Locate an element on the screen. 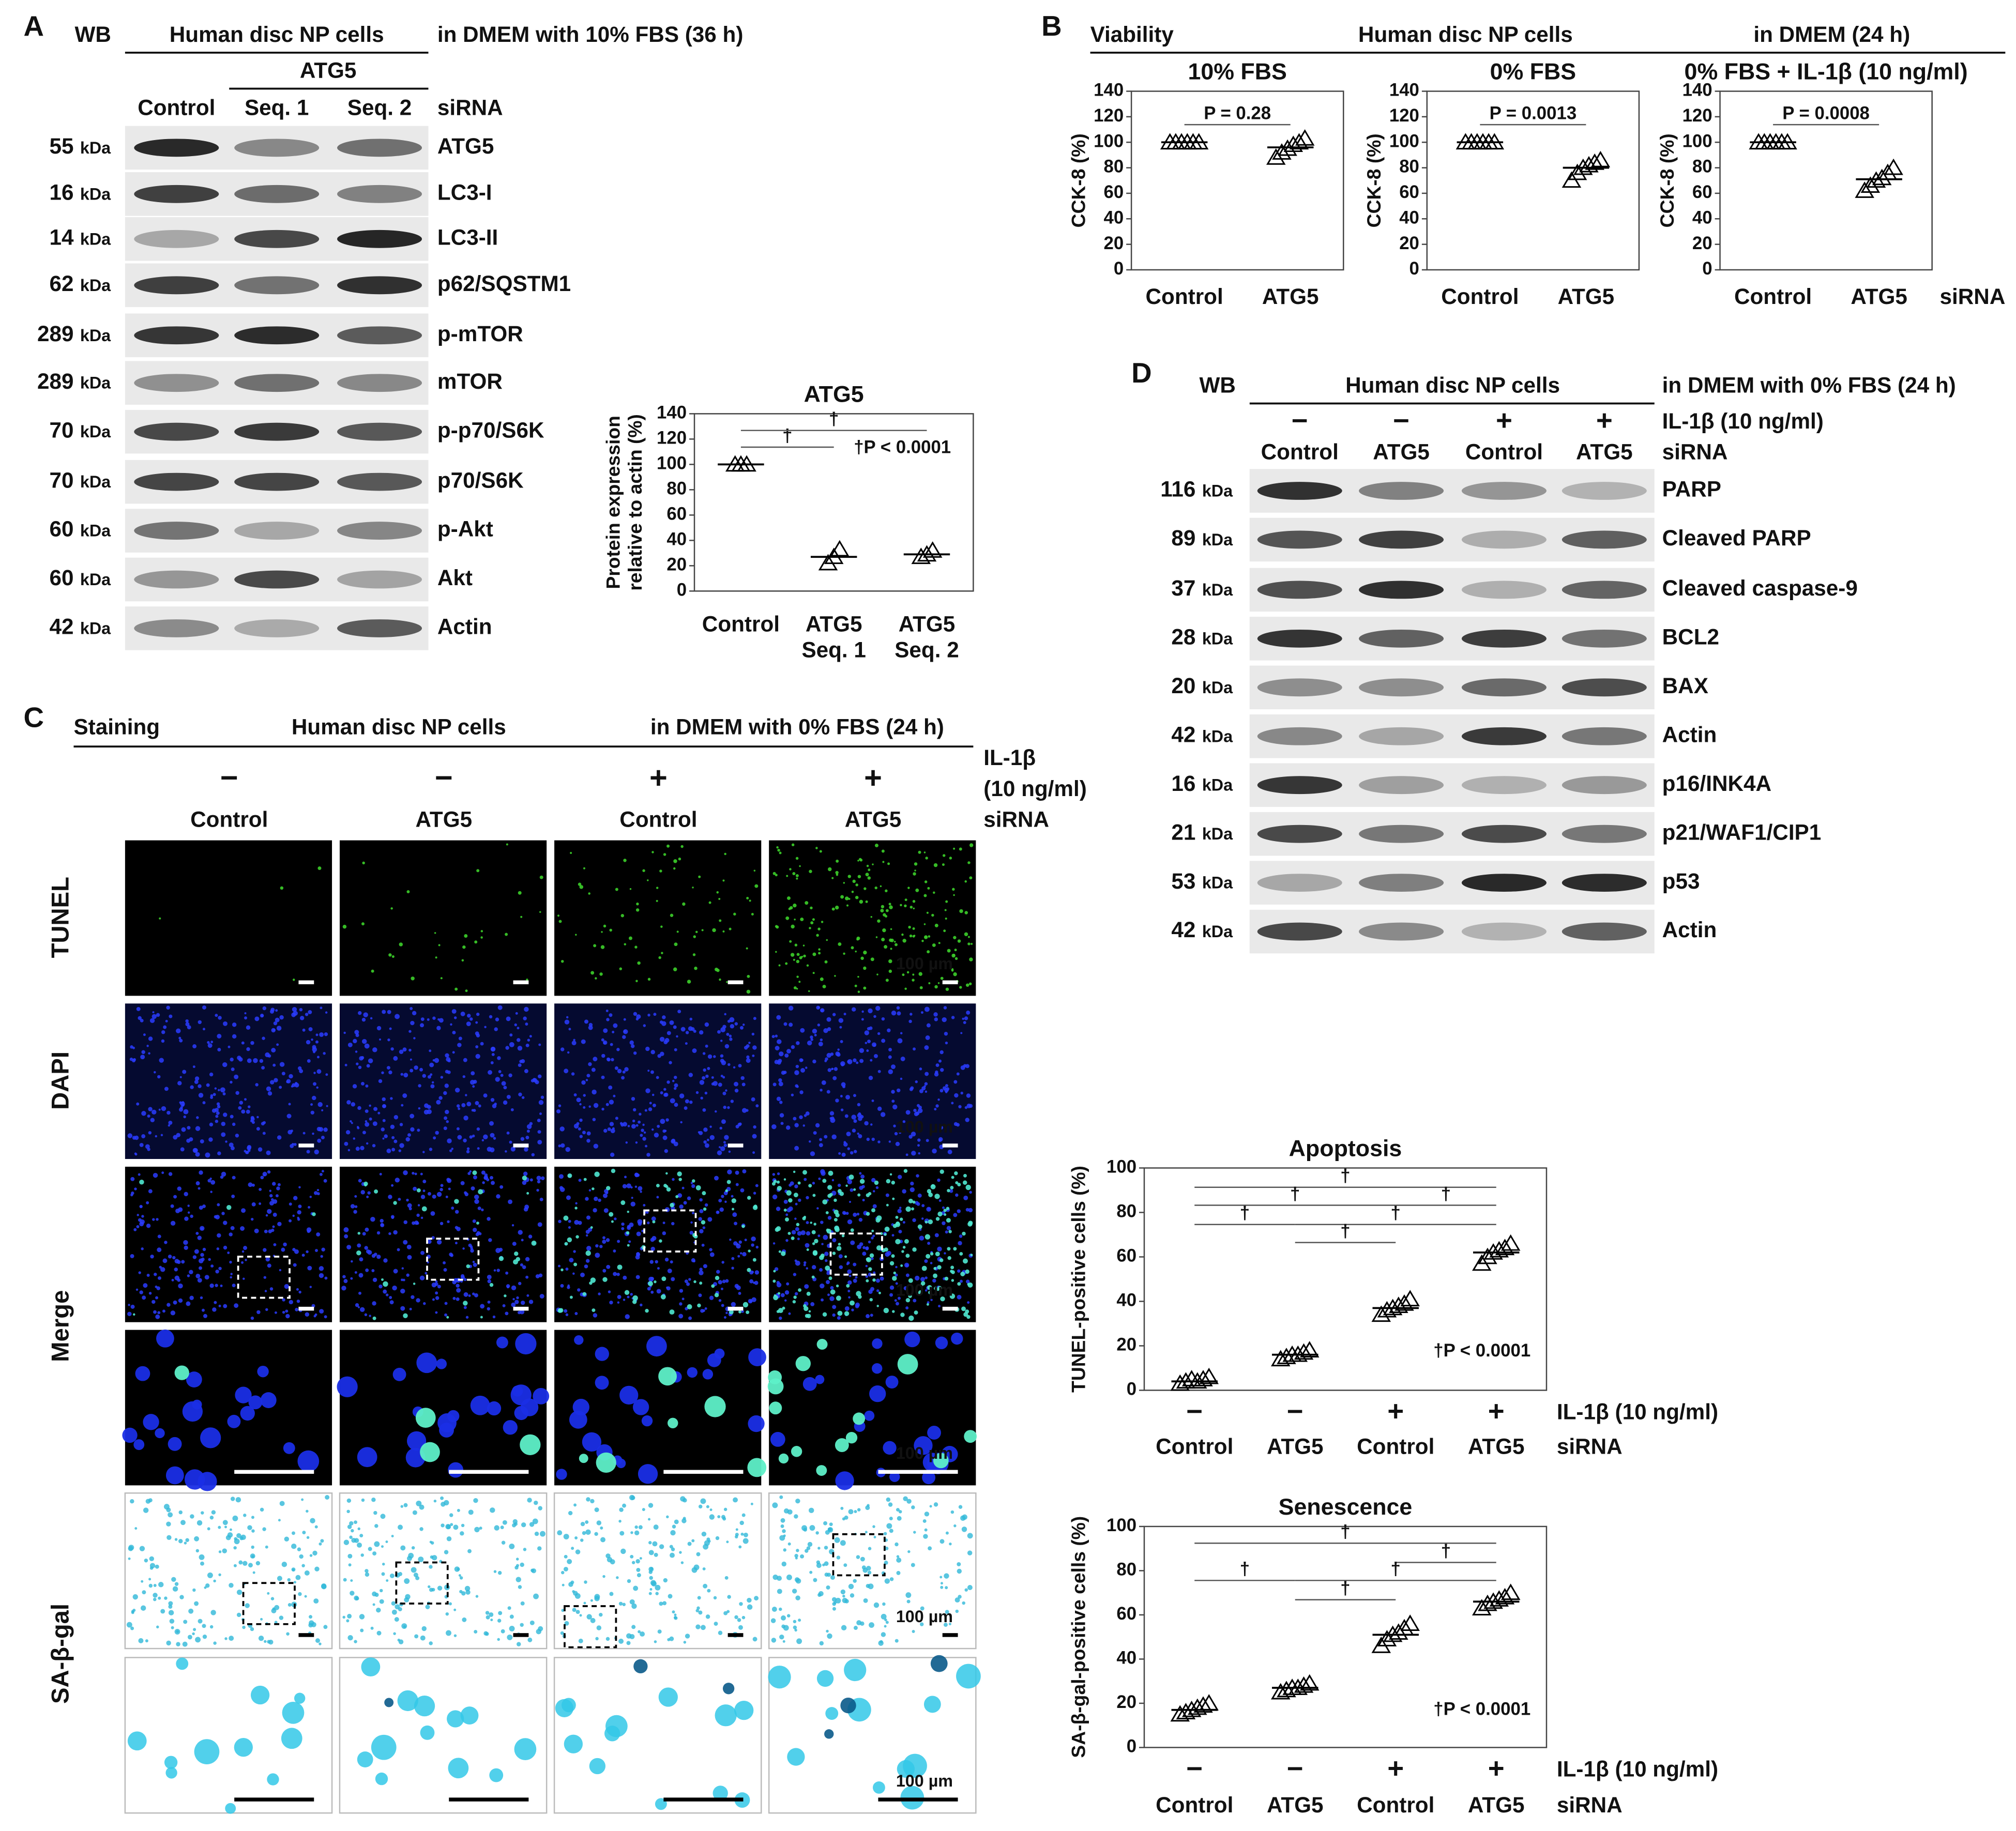 The height and width of the screenshot is (1831, 2016). chart-title: 10% FBS is located at coordinates (1237, 71).